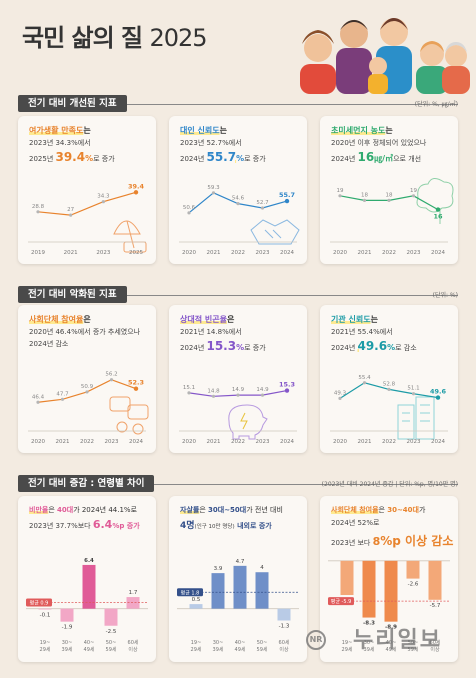 Image resolution: width=476 pixels, height=678 pixels. I want to click on data-label: 51.1, so click(413, 389).